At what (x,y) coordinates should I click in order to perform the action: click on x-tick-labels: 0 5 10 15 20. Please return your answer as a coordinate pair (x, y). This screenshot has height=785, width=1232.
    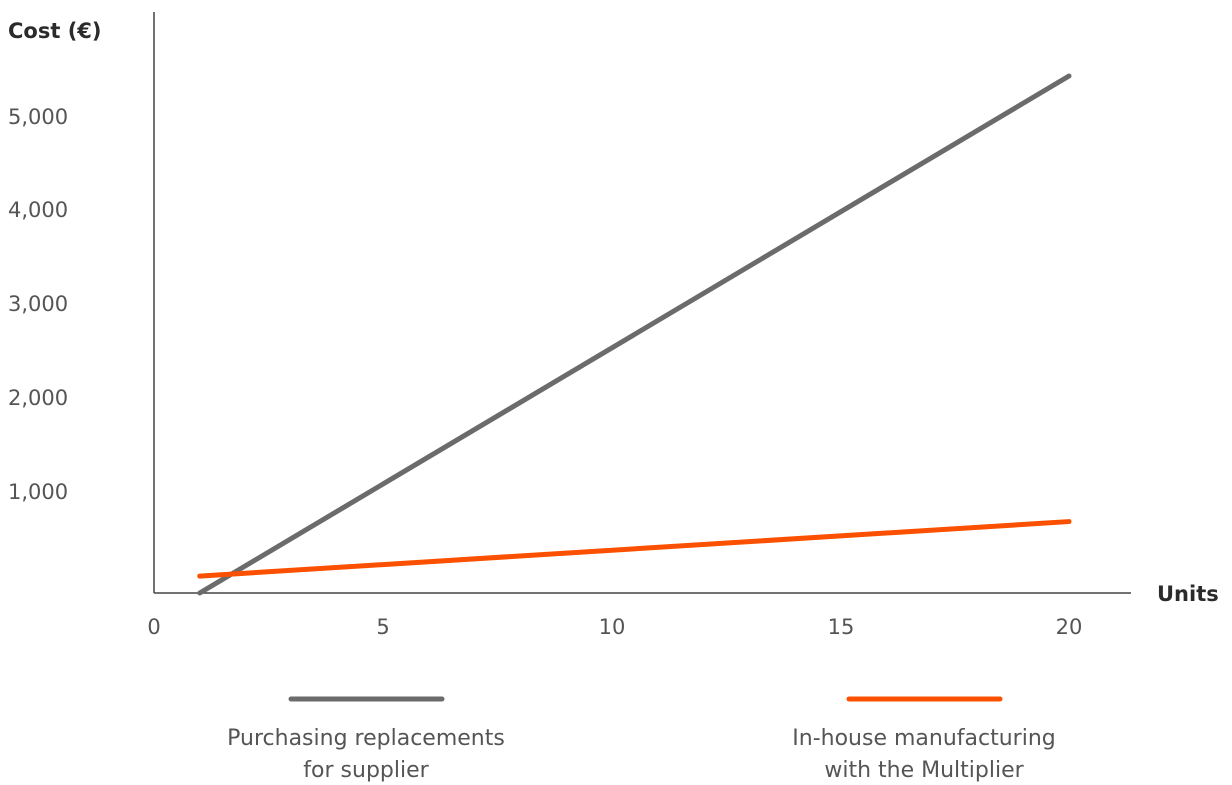
    Looking at the image, I should click on (614, 627).